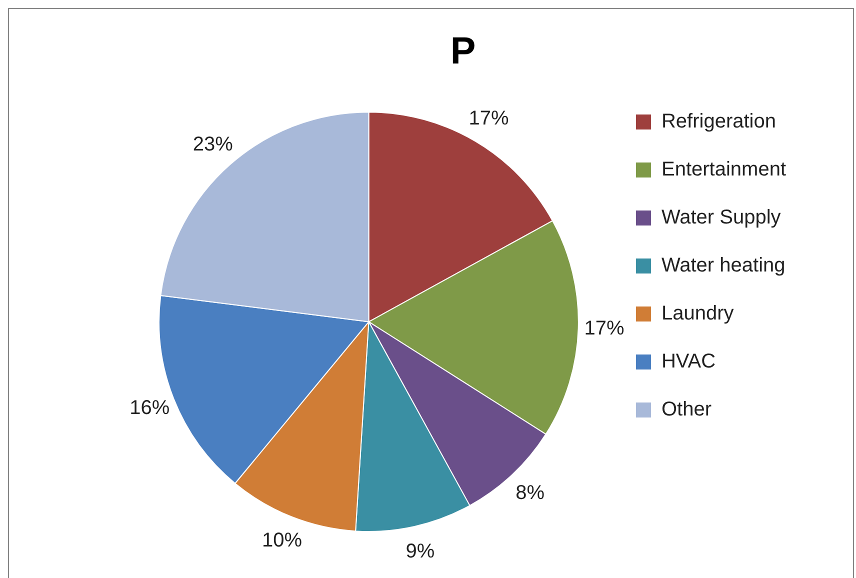 The height and width of the screenshot is (578, 856). Describe the element at coordinates (697, 313) in the screenshot. I see `legend-label: Laundry` at that location.